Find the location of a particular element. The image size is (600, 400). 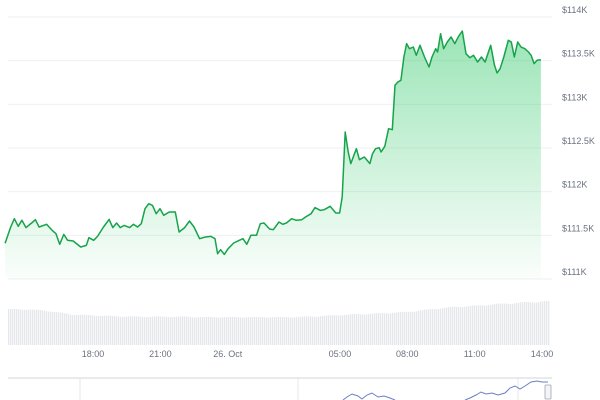

x-tick-label: 08:00 is located at coordinates (407, 354).